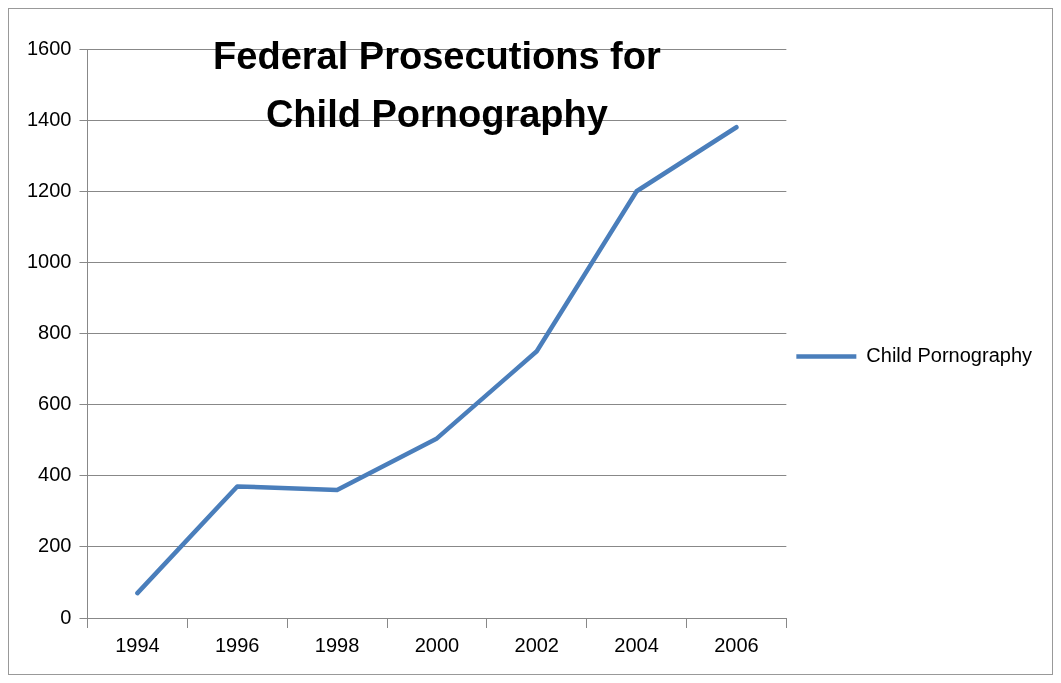  What do you see at coordinates (55, 545) in the screenshot?
I see `y-tick-label: 200` at bounding box center [55, 545].